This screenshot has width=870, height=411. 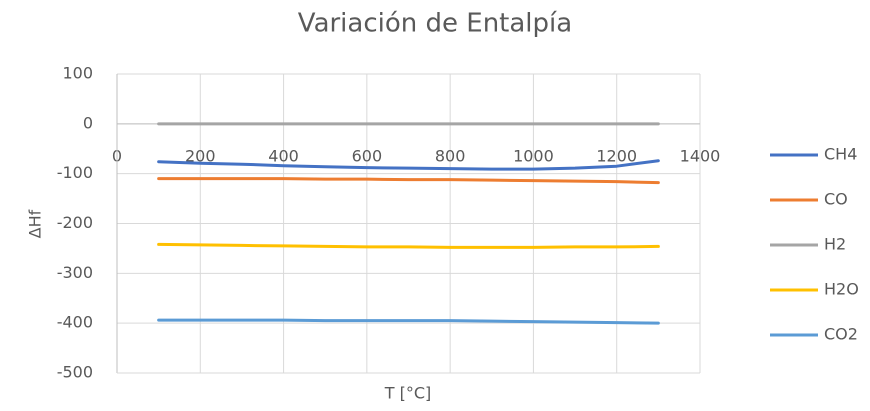 What do you see at coordinates (75, 372) in the screenshot?
I see `y-tick-label: -500` at bounding box center [75, 372].